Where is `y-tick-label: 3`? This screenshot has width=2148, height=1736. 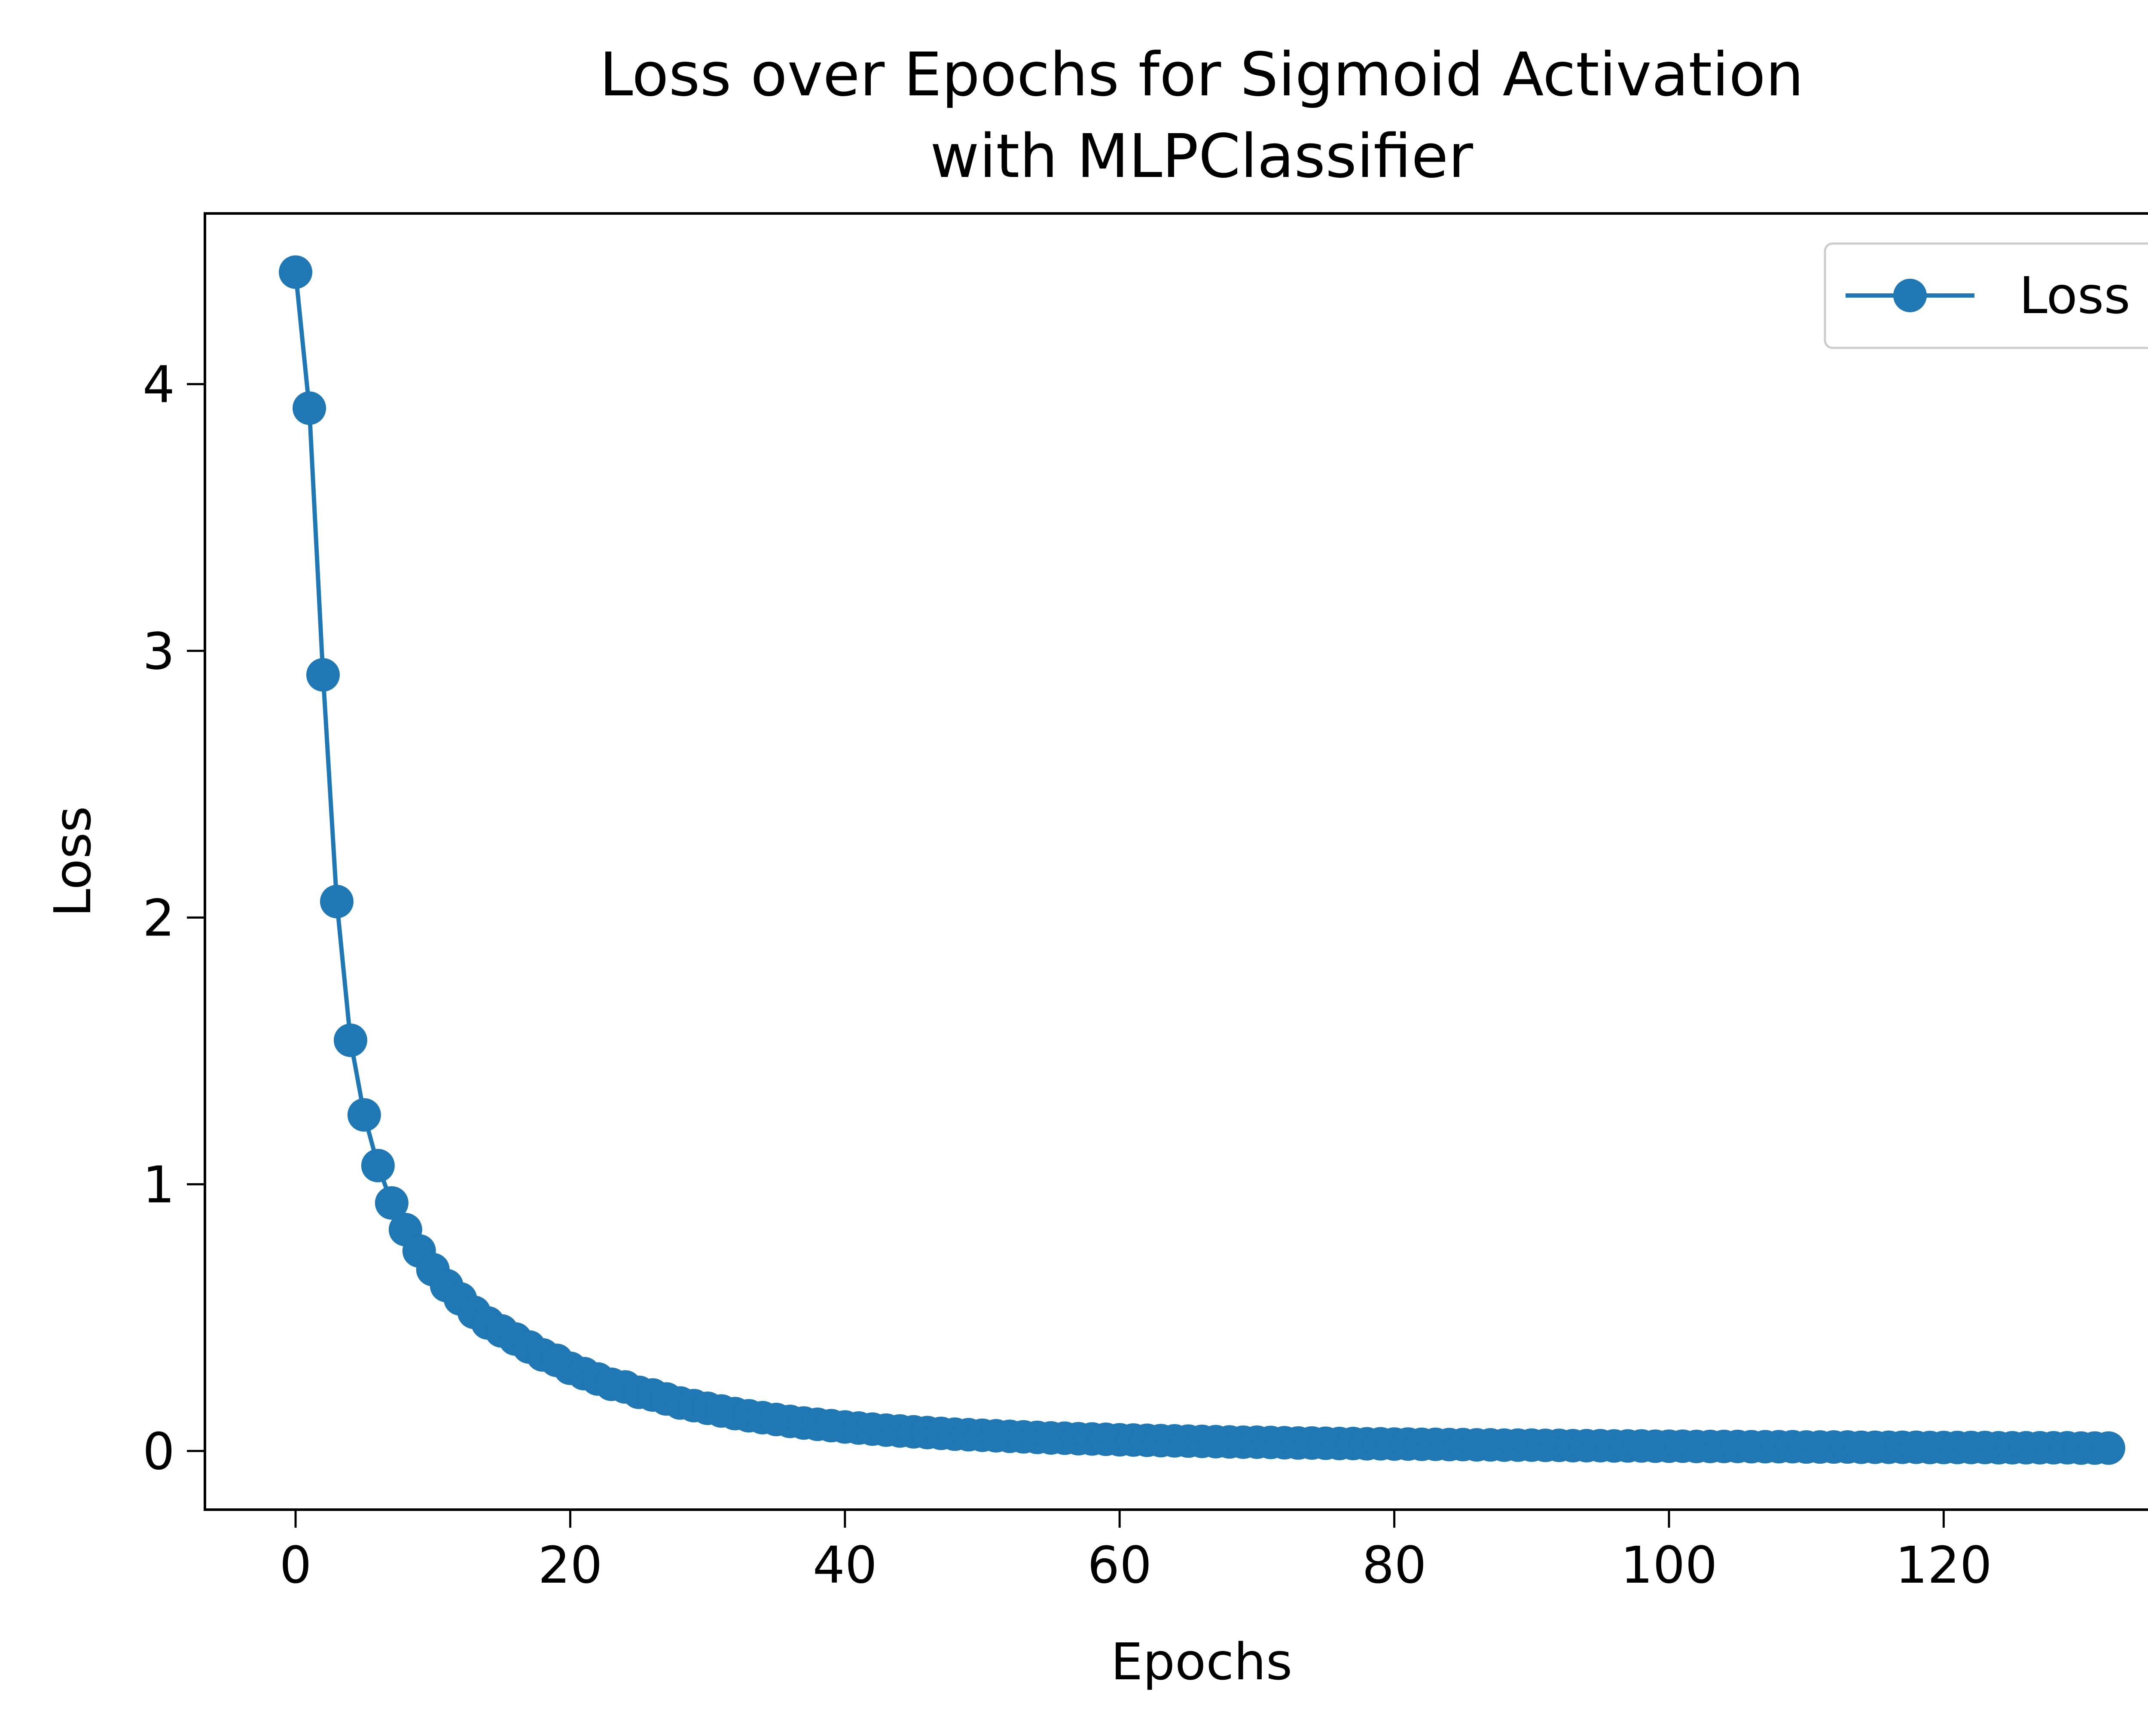 y-tick-label: 3 is located at coordinates (159, 651).